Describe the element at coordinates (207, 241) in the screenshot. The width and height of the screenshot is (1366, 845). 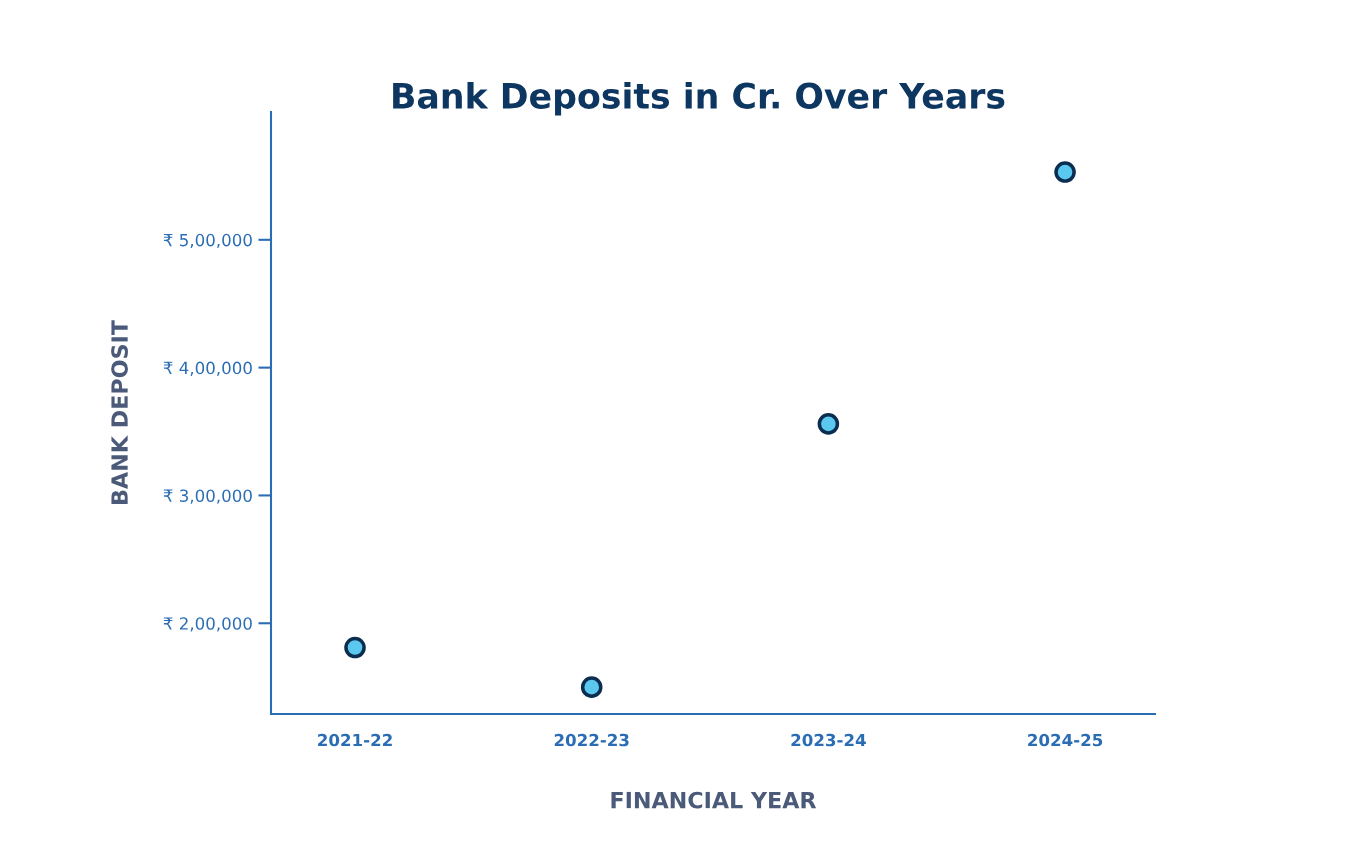
I see `y-tick-label: ₹ 5,00,000` at that location.